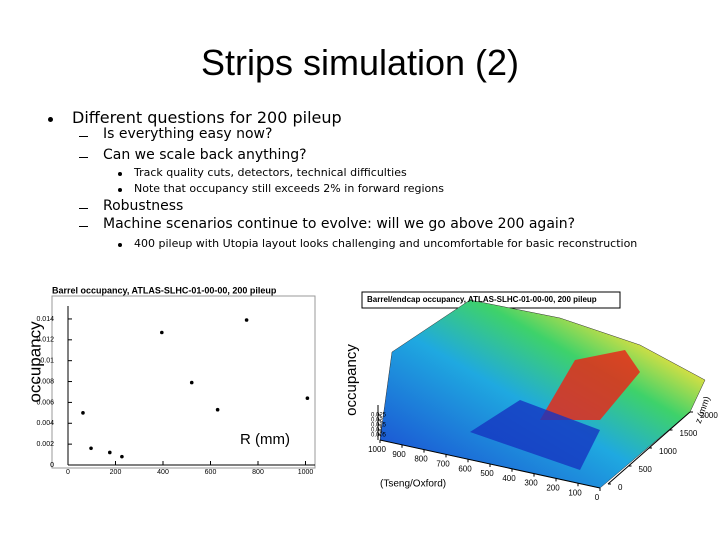  Describe the element at coordinates (668, 451) in the screenshot. I see `z-tick-label: 1000` at that location.